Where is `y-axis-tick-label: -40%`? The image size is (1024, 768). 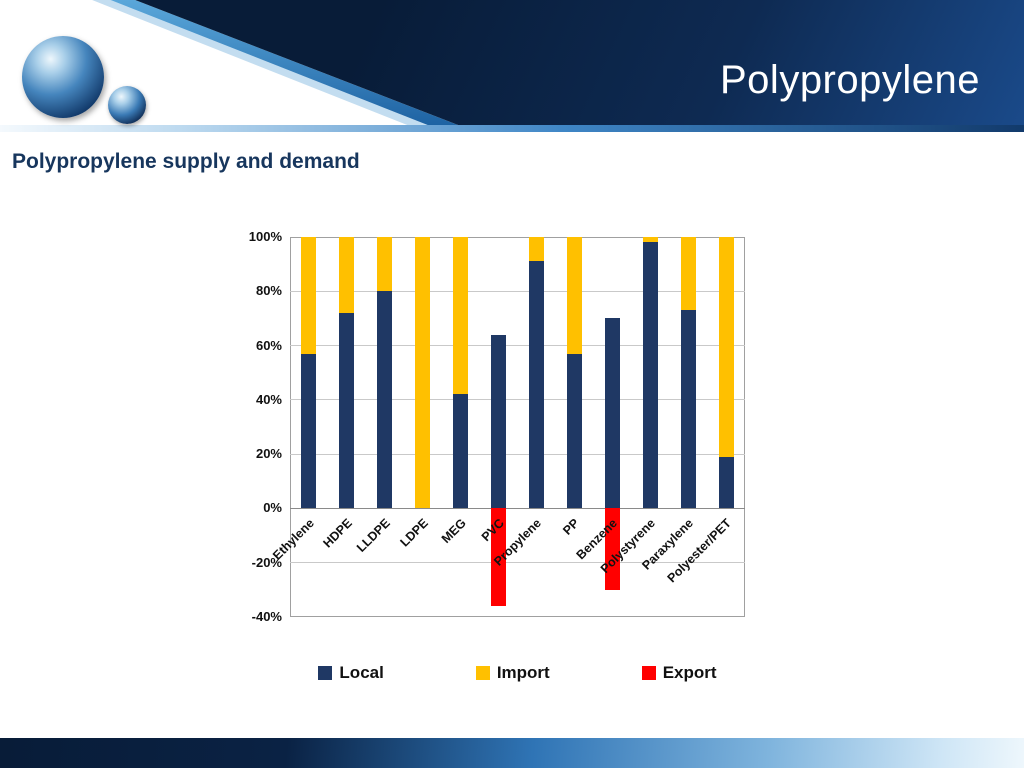 y-axis-tick-label: -40% is located at coordinates (266, 616).